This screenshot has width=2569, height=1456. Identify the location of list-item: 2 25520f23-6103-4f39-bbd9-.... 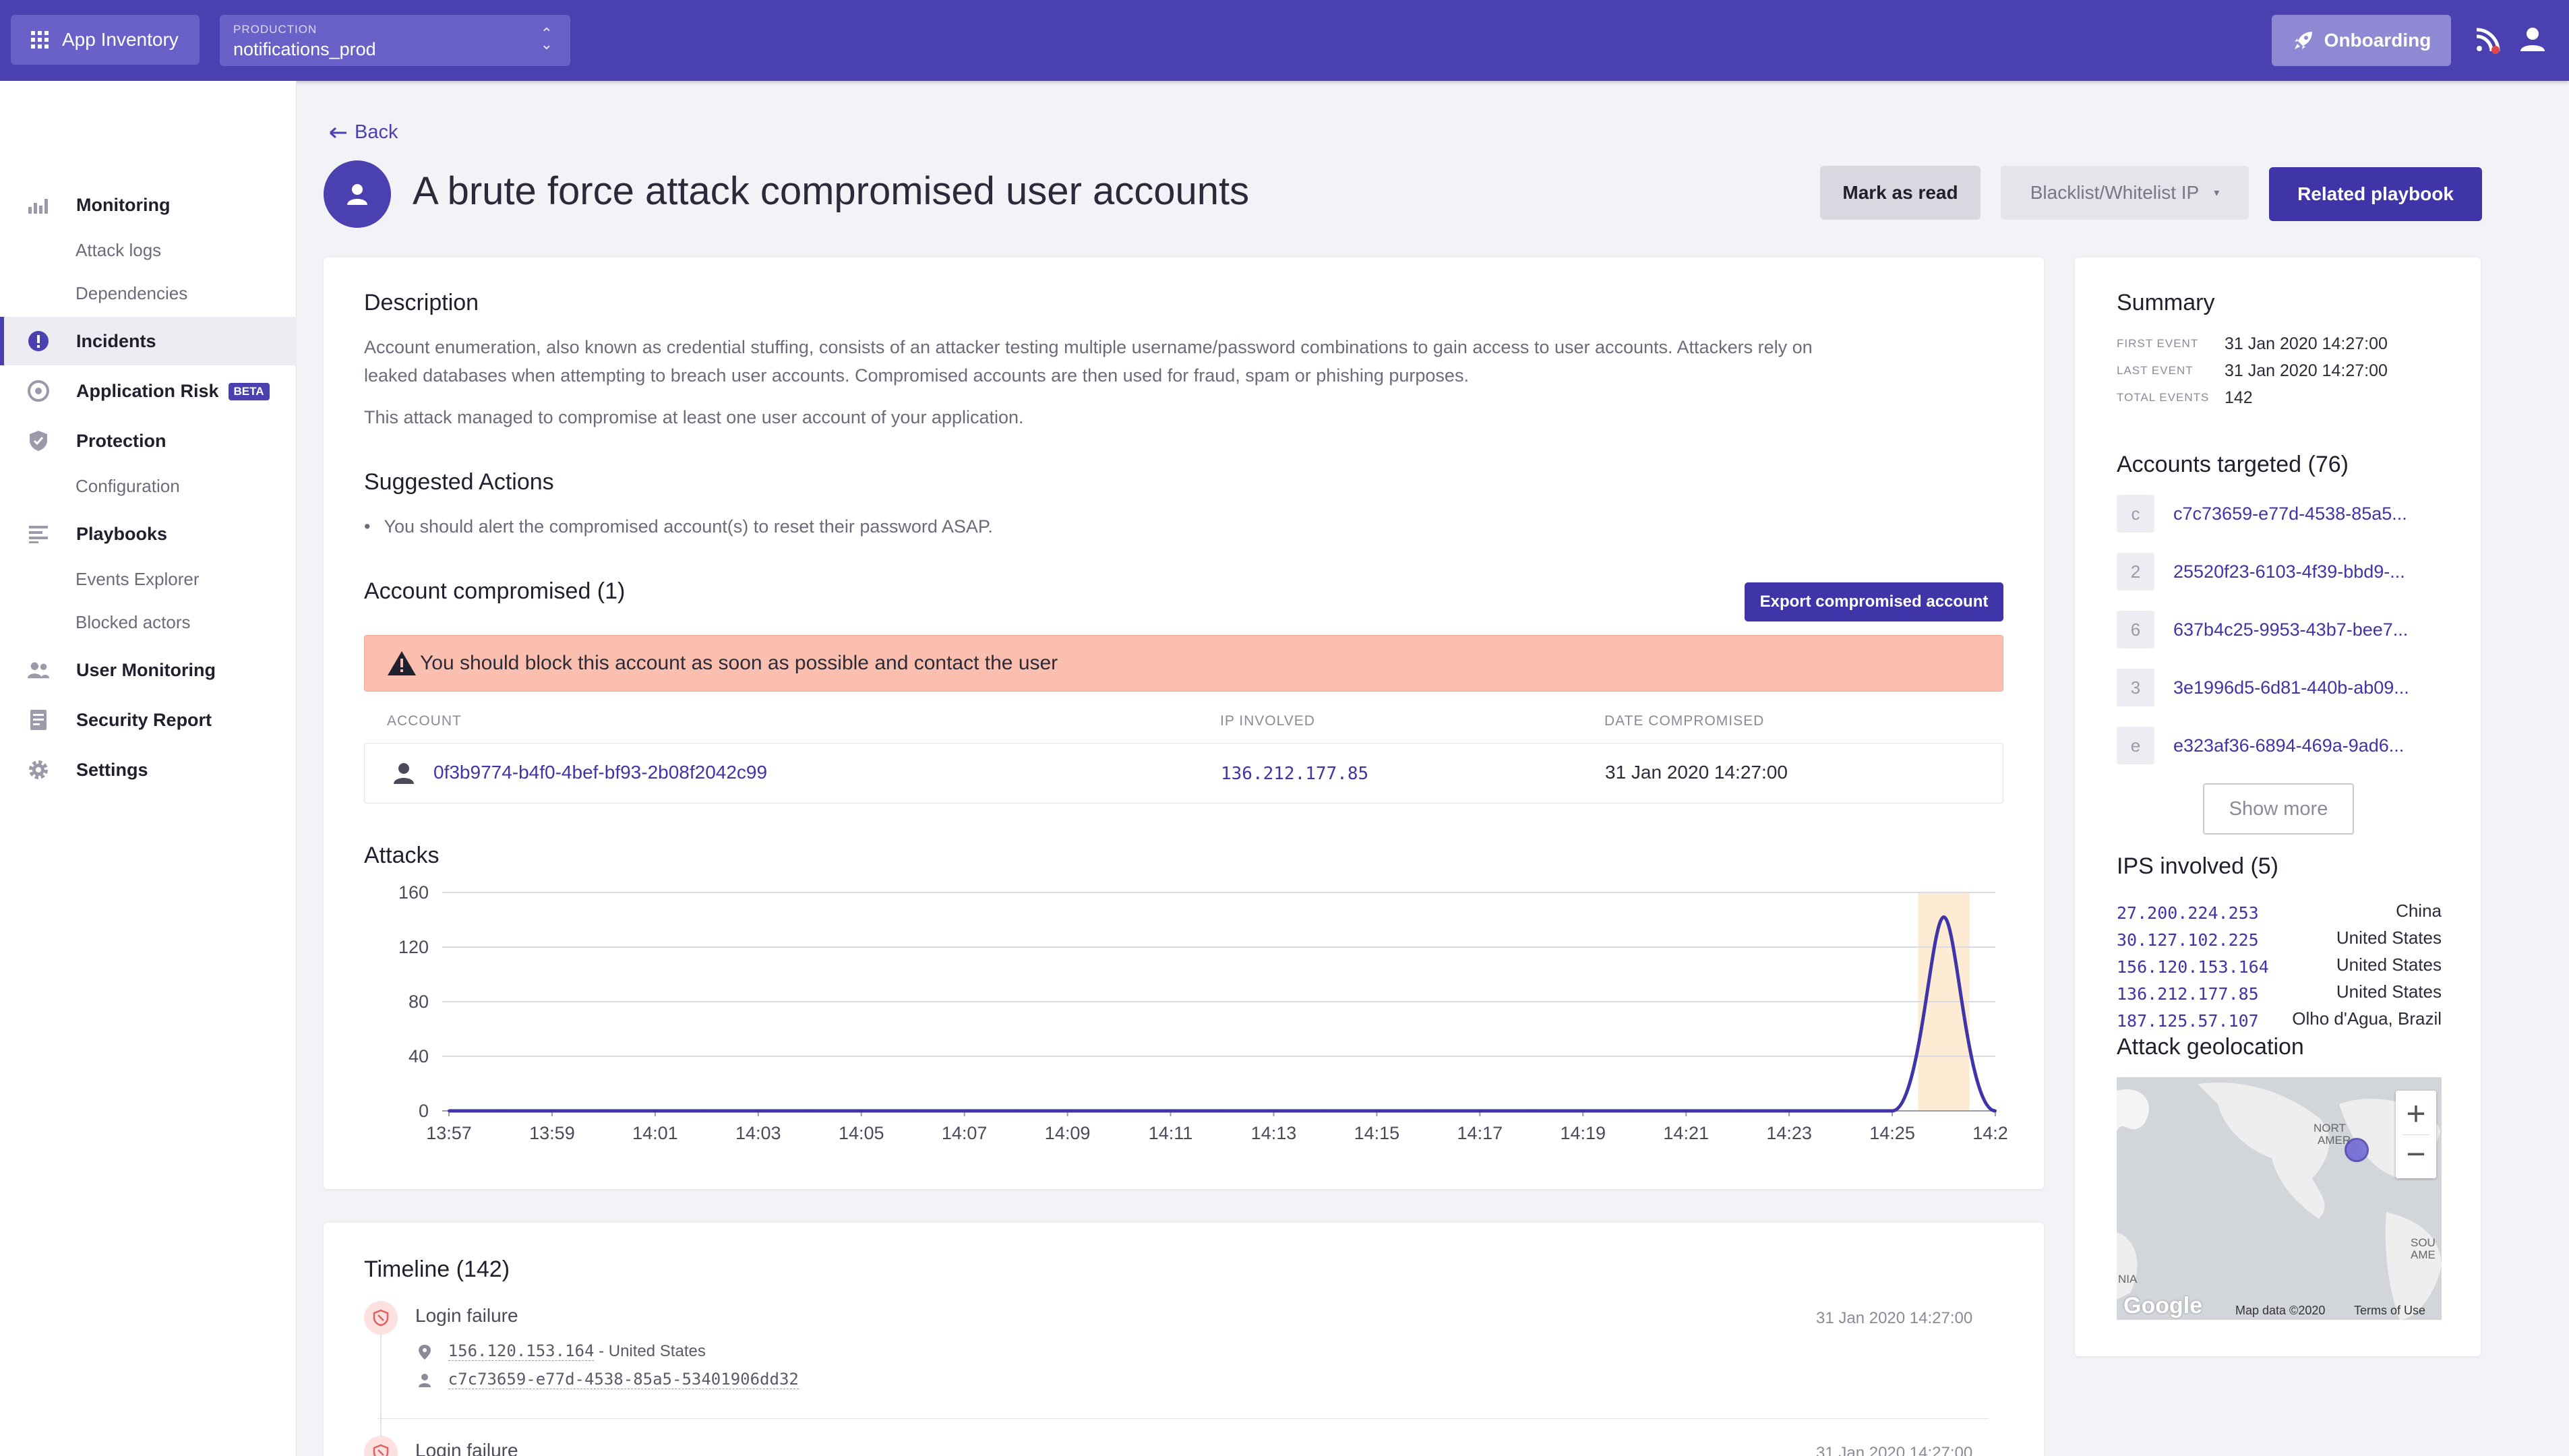
(2261, 571).